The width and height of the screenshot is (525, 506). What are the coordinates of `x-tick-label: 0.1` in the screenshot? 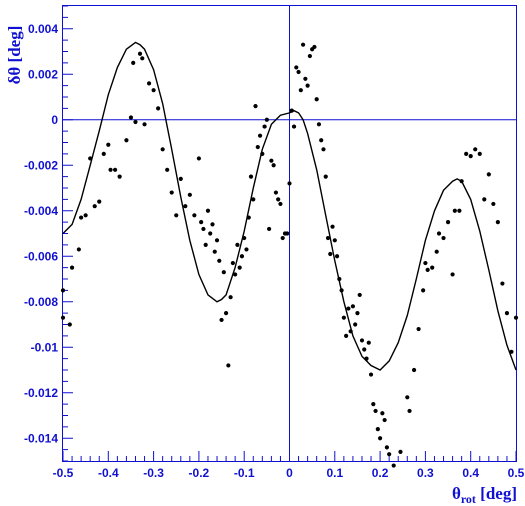 It's located at (334, 473).